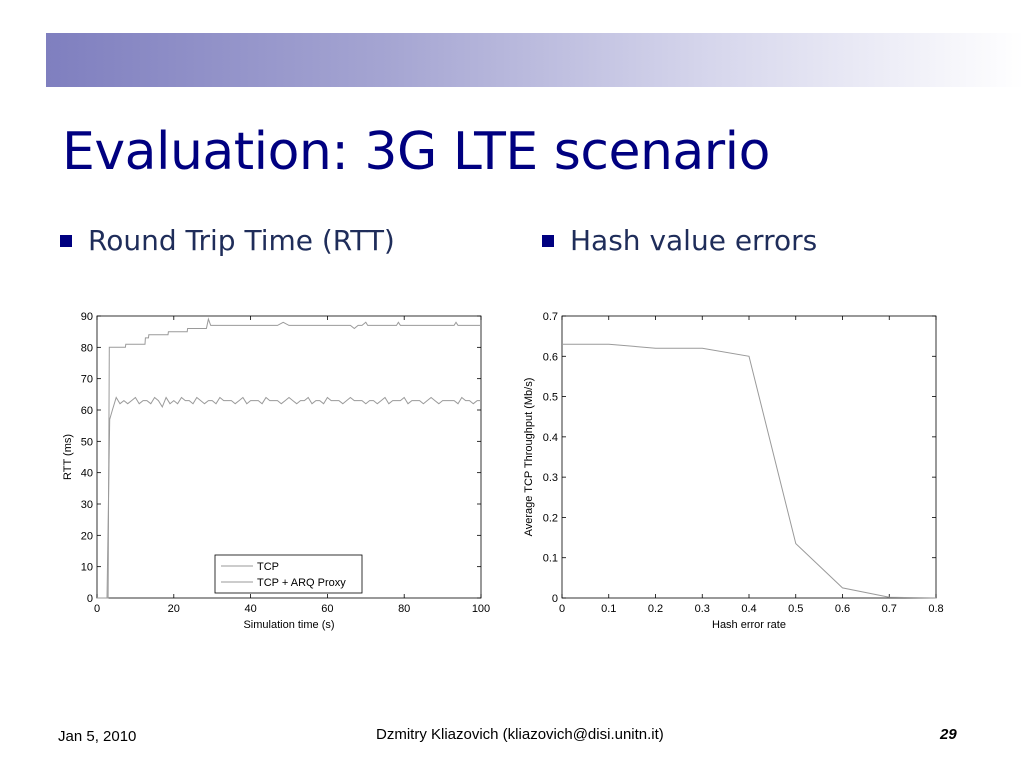  I want to click on chart1-x-tick-label: 40, so click(250, 609).